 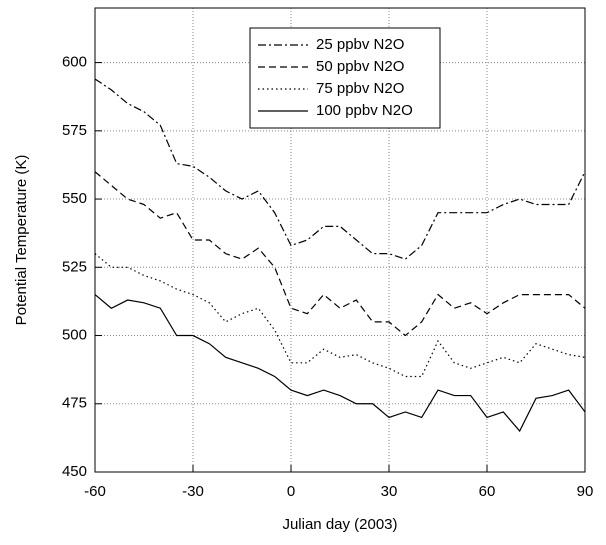 I want to click on x-tick-label: 90, so click(x=585, y=491).